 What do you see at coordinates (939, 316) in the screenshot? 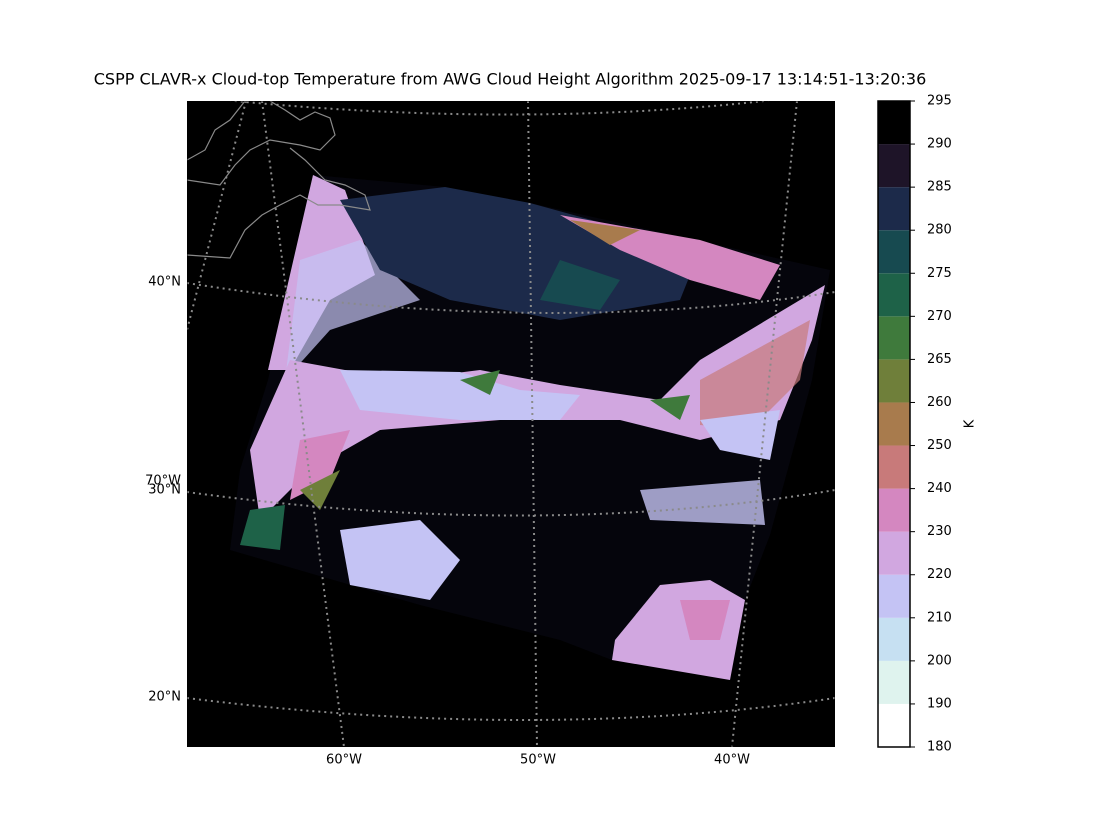
I see `colorbar-tick-label: 270` at bounding box center [939, 316].